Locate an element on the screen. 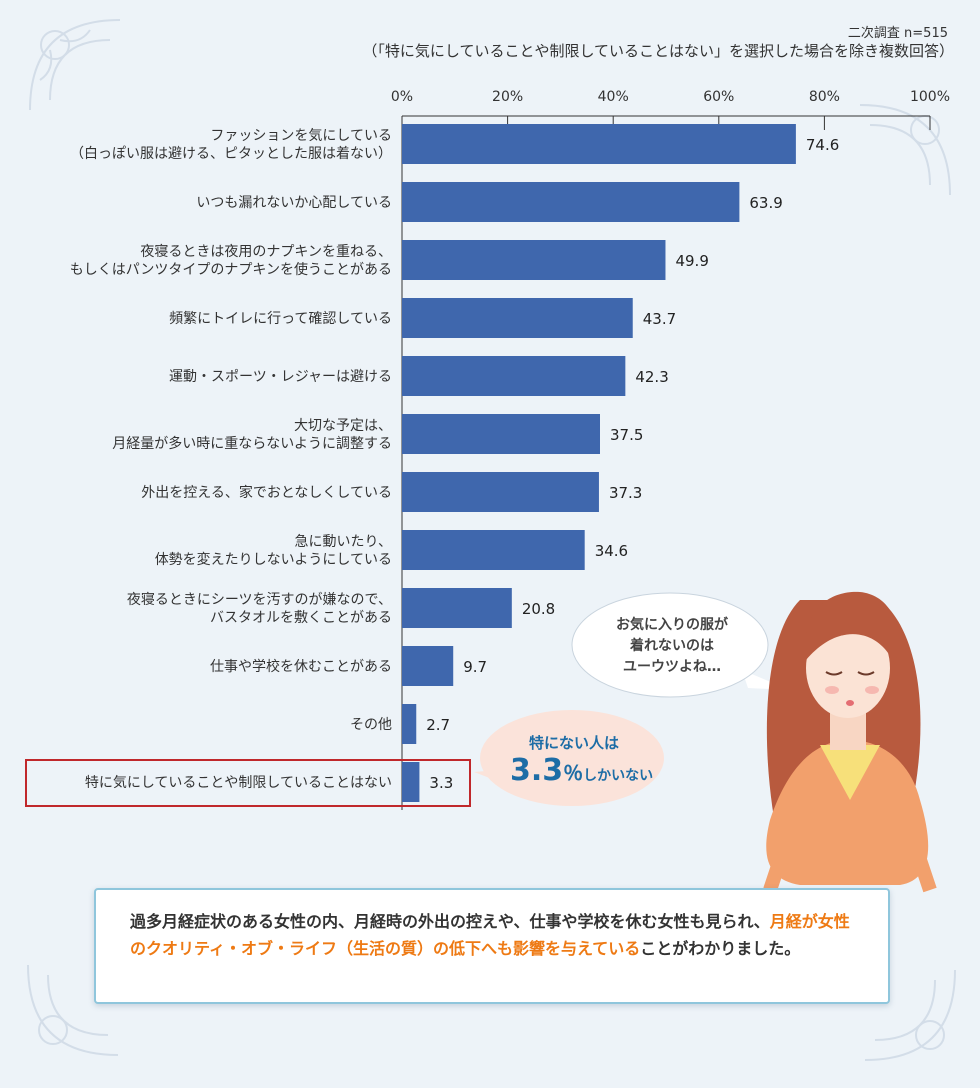 The height and width of the screenshot is (1088, 980). bar-value-label: 63.9 is located at coordinates (765, 203).